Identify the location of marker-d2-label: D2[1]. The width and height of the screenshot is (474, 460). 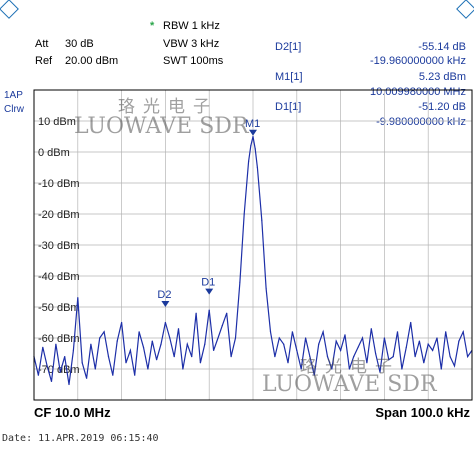
(288, 47).